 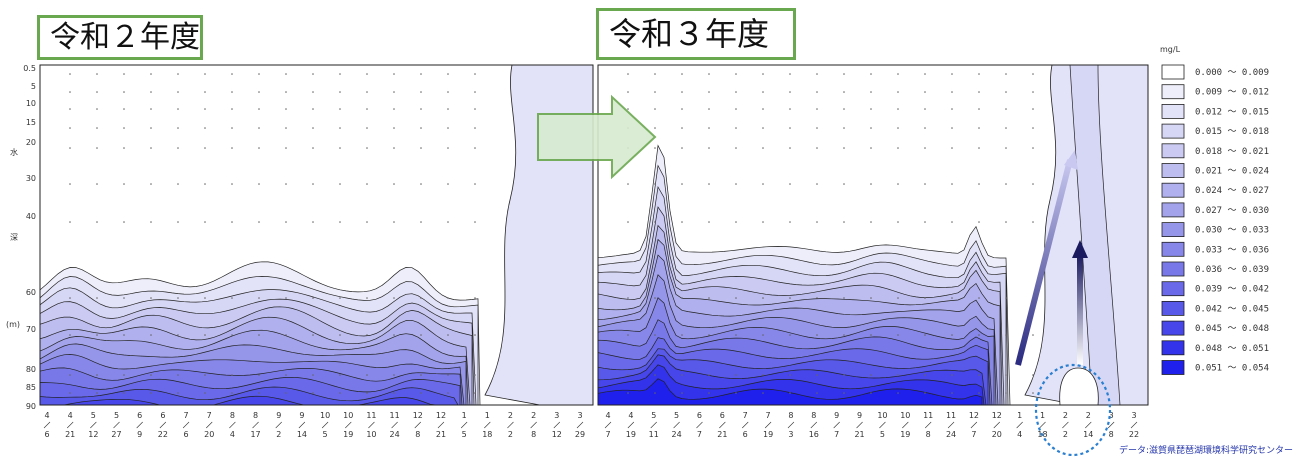 What do you see at coordinates (29, 68) in the screenshot?
I see `y-tick-label: 0.5` at bounding box center [29, 68].